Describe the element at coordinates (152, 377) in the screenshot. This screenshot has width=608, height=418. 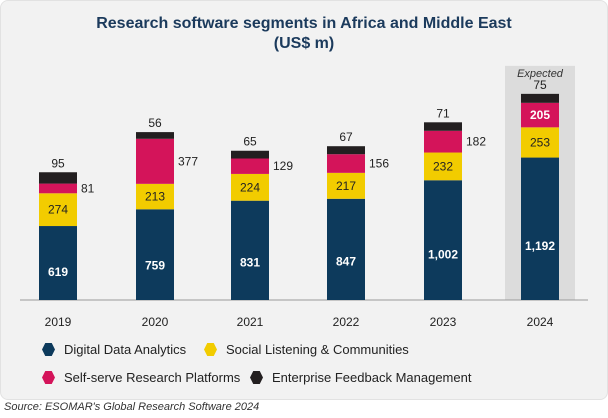
I see `legend-label-self-serve: Self-serve Research Platforms` at that location.